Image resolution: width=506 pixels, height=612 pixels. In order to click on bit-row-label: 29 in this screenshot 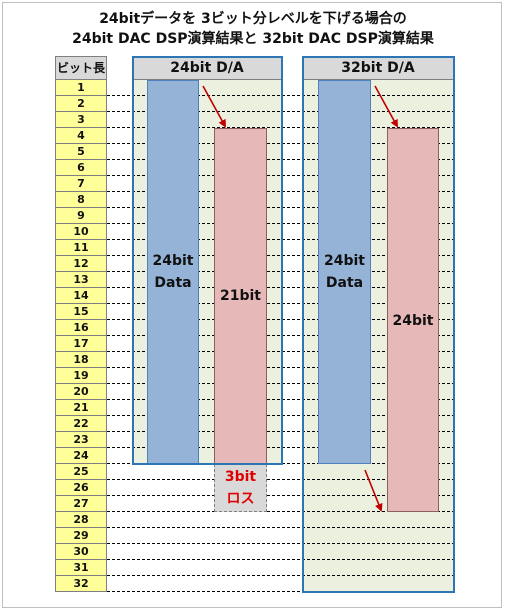, I will do `click(81, 536)`.